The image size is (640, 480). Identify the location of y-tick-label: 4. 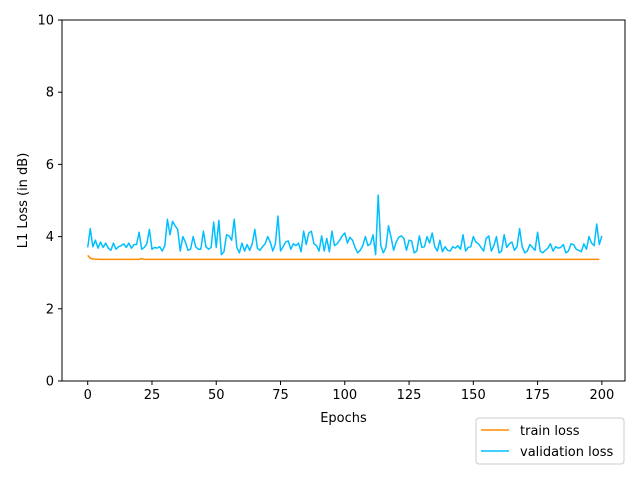
(50, 237).